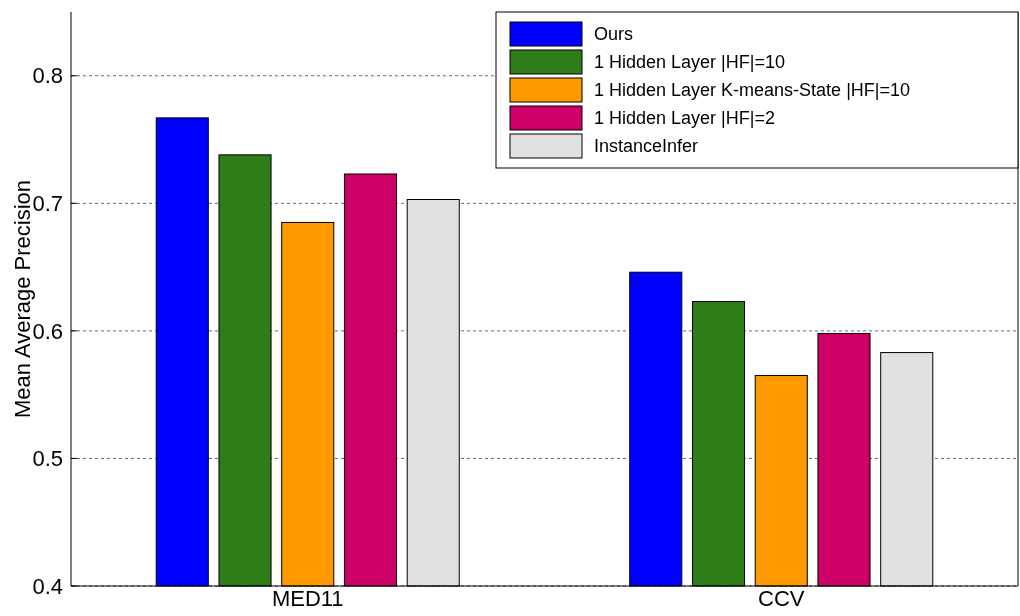 Image resolution: width=1020 pixels, height=616 pixels. I want to click on x-tick-label: MED11, so click(307, 598).